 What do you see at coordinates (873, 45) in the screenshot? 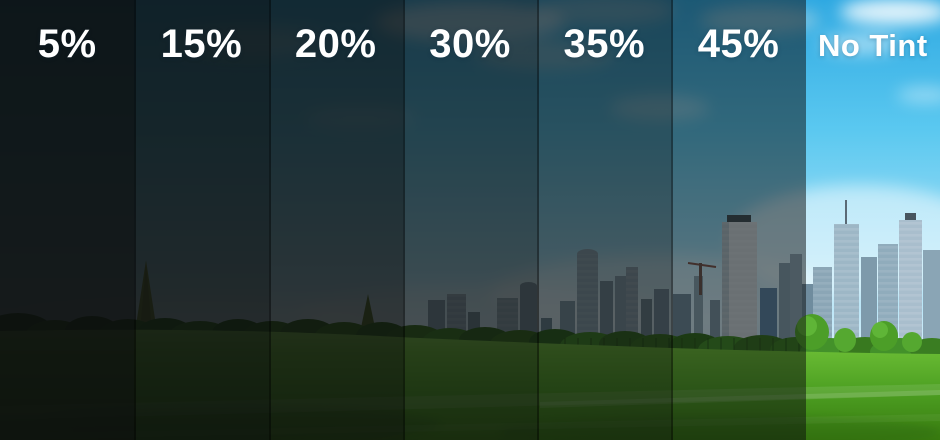
I see `tint-label: No Tint` at bounding box center [873, 45].